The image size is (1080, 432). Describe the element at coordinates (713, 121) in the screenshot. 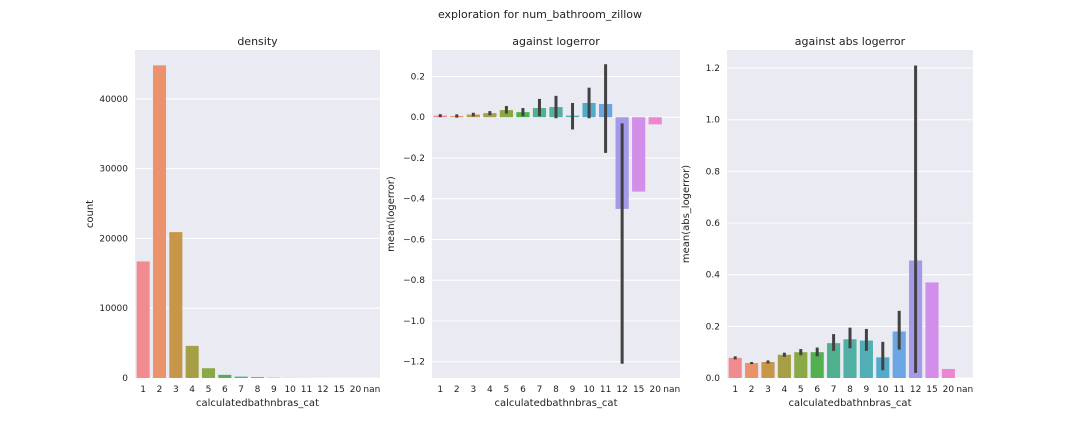

I see `y-tick-label: 1.0` at that location.